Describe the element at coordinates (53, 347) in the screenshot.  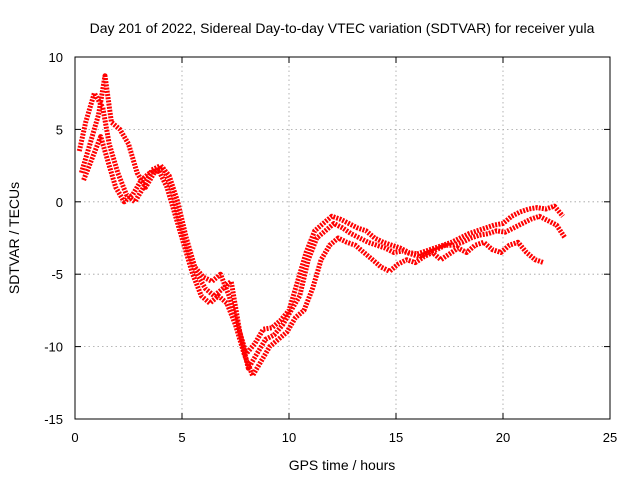
I see `y-tick-label: -10` at that location.